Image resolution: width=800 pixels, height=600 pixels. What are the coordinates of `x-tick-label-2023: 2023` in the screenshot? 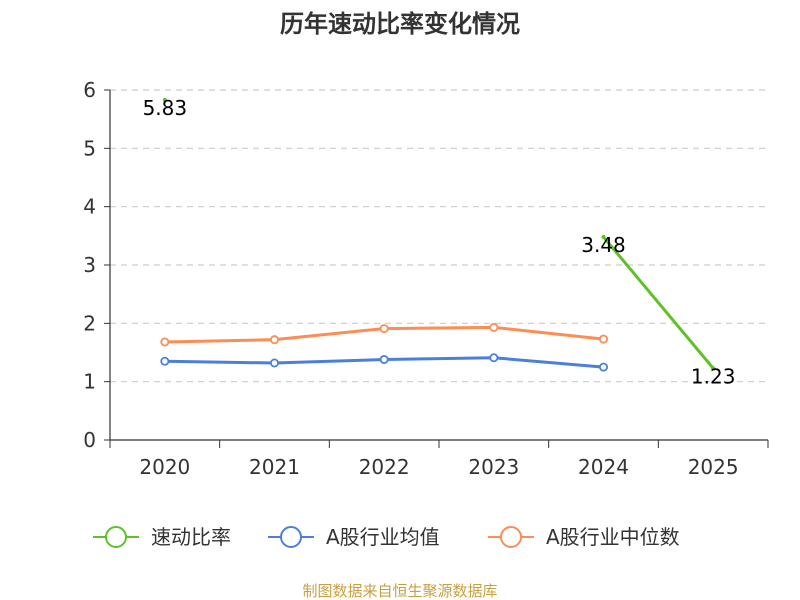 It's located at (493, 467).